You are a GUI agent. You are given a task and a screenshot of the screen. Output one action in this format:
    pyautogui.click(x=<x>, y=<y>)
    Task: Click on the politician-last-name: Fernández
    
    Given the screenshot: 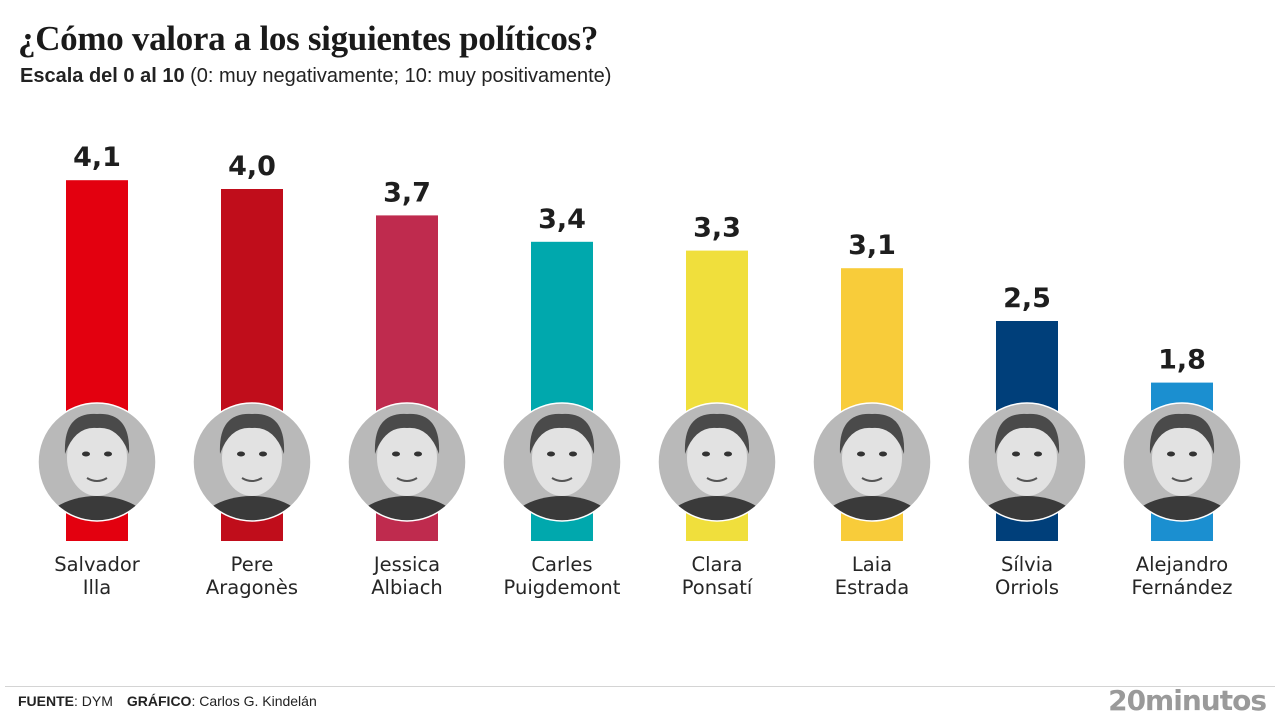 What is the action you would take?
    pyautogui.click(x=1181, y=587)
    